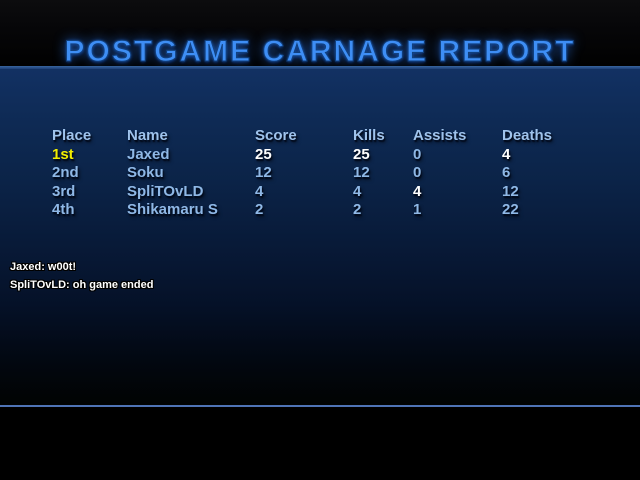 The height and width of the screenshot is (480, 640). What do you see at coordinates (510, 209) in the screenshot?
I see `cell-deaths: 22` at bounding box center [510, 209].